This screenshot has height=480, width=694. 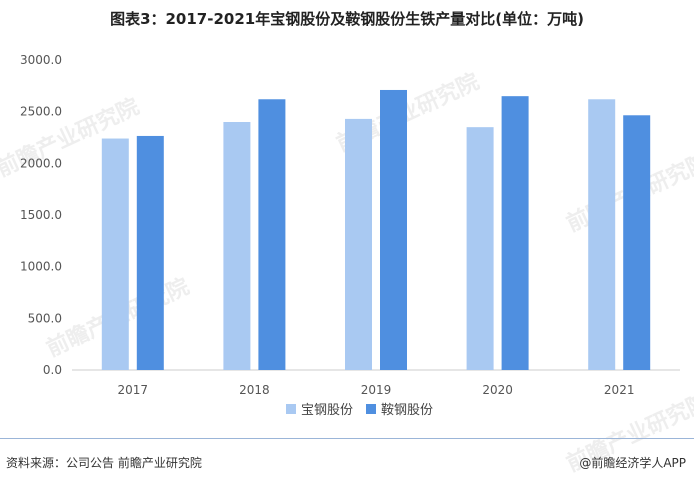 I want to click on y-tick-label: 0.0, so click(x=52, y=370).